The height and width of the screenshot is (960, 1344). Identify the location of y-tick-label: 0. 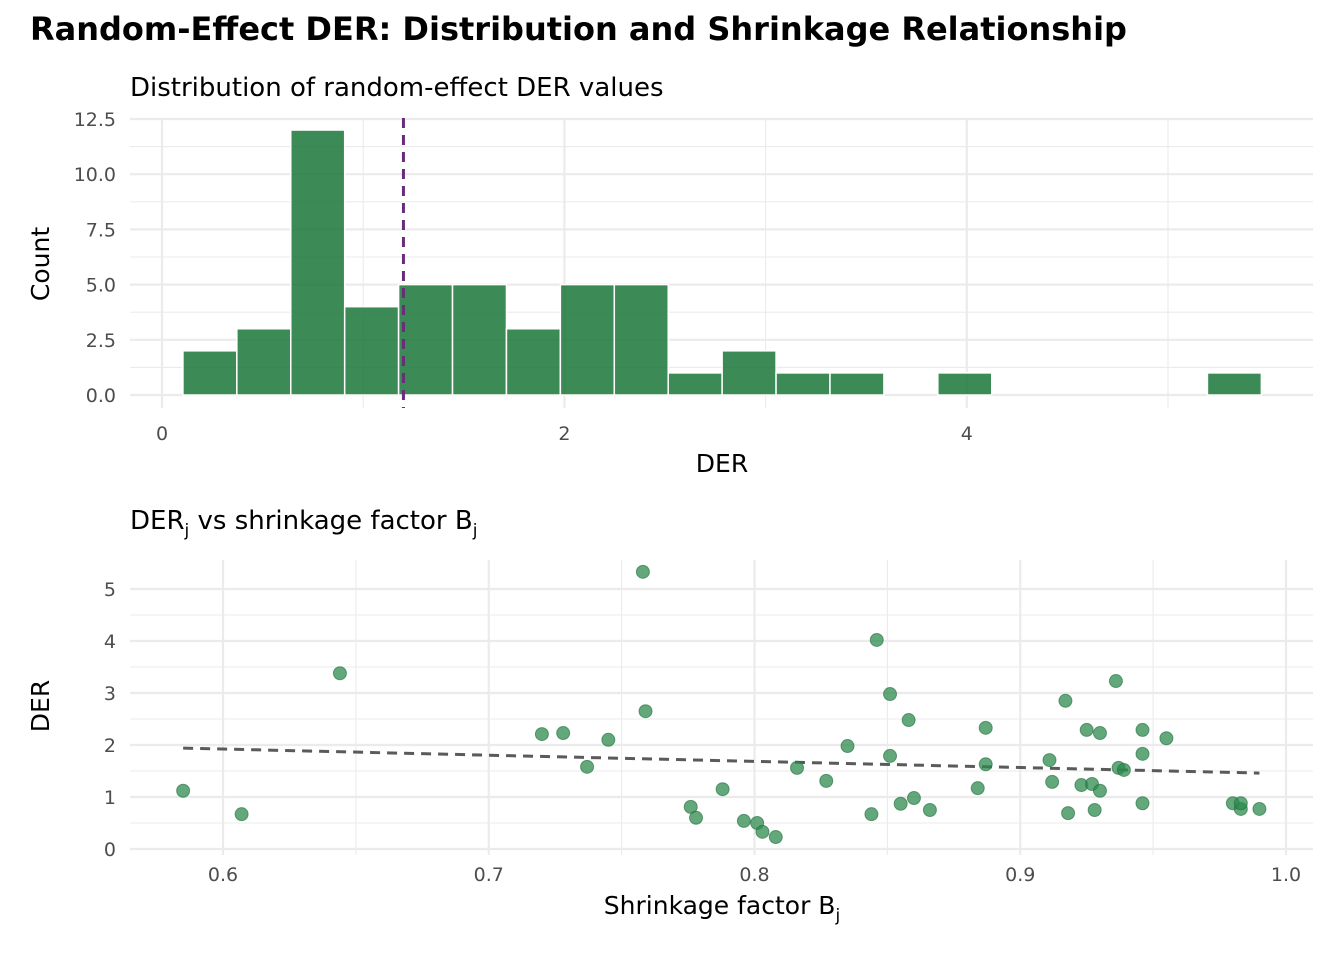
(110, 850).